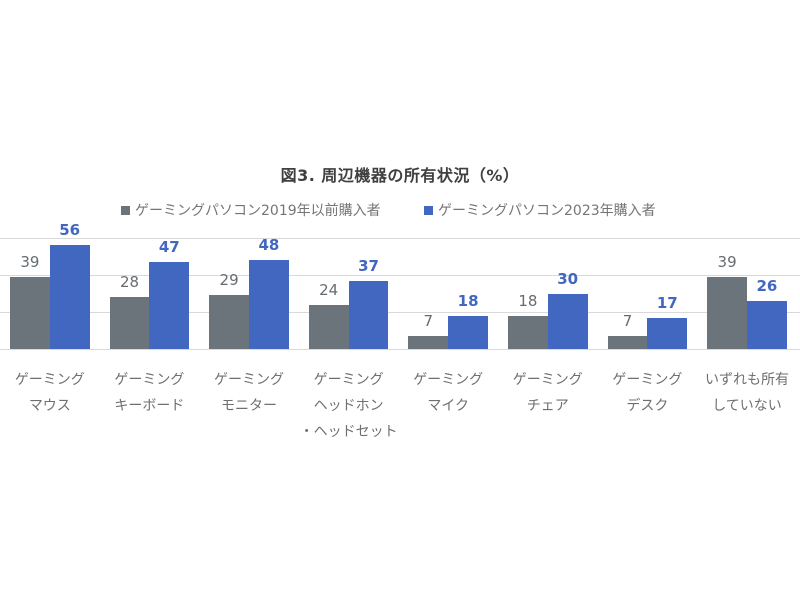  Describe the element at coordinates (169, 247) in the screenshot. I see `data-label-2023-1: 47` at that location.